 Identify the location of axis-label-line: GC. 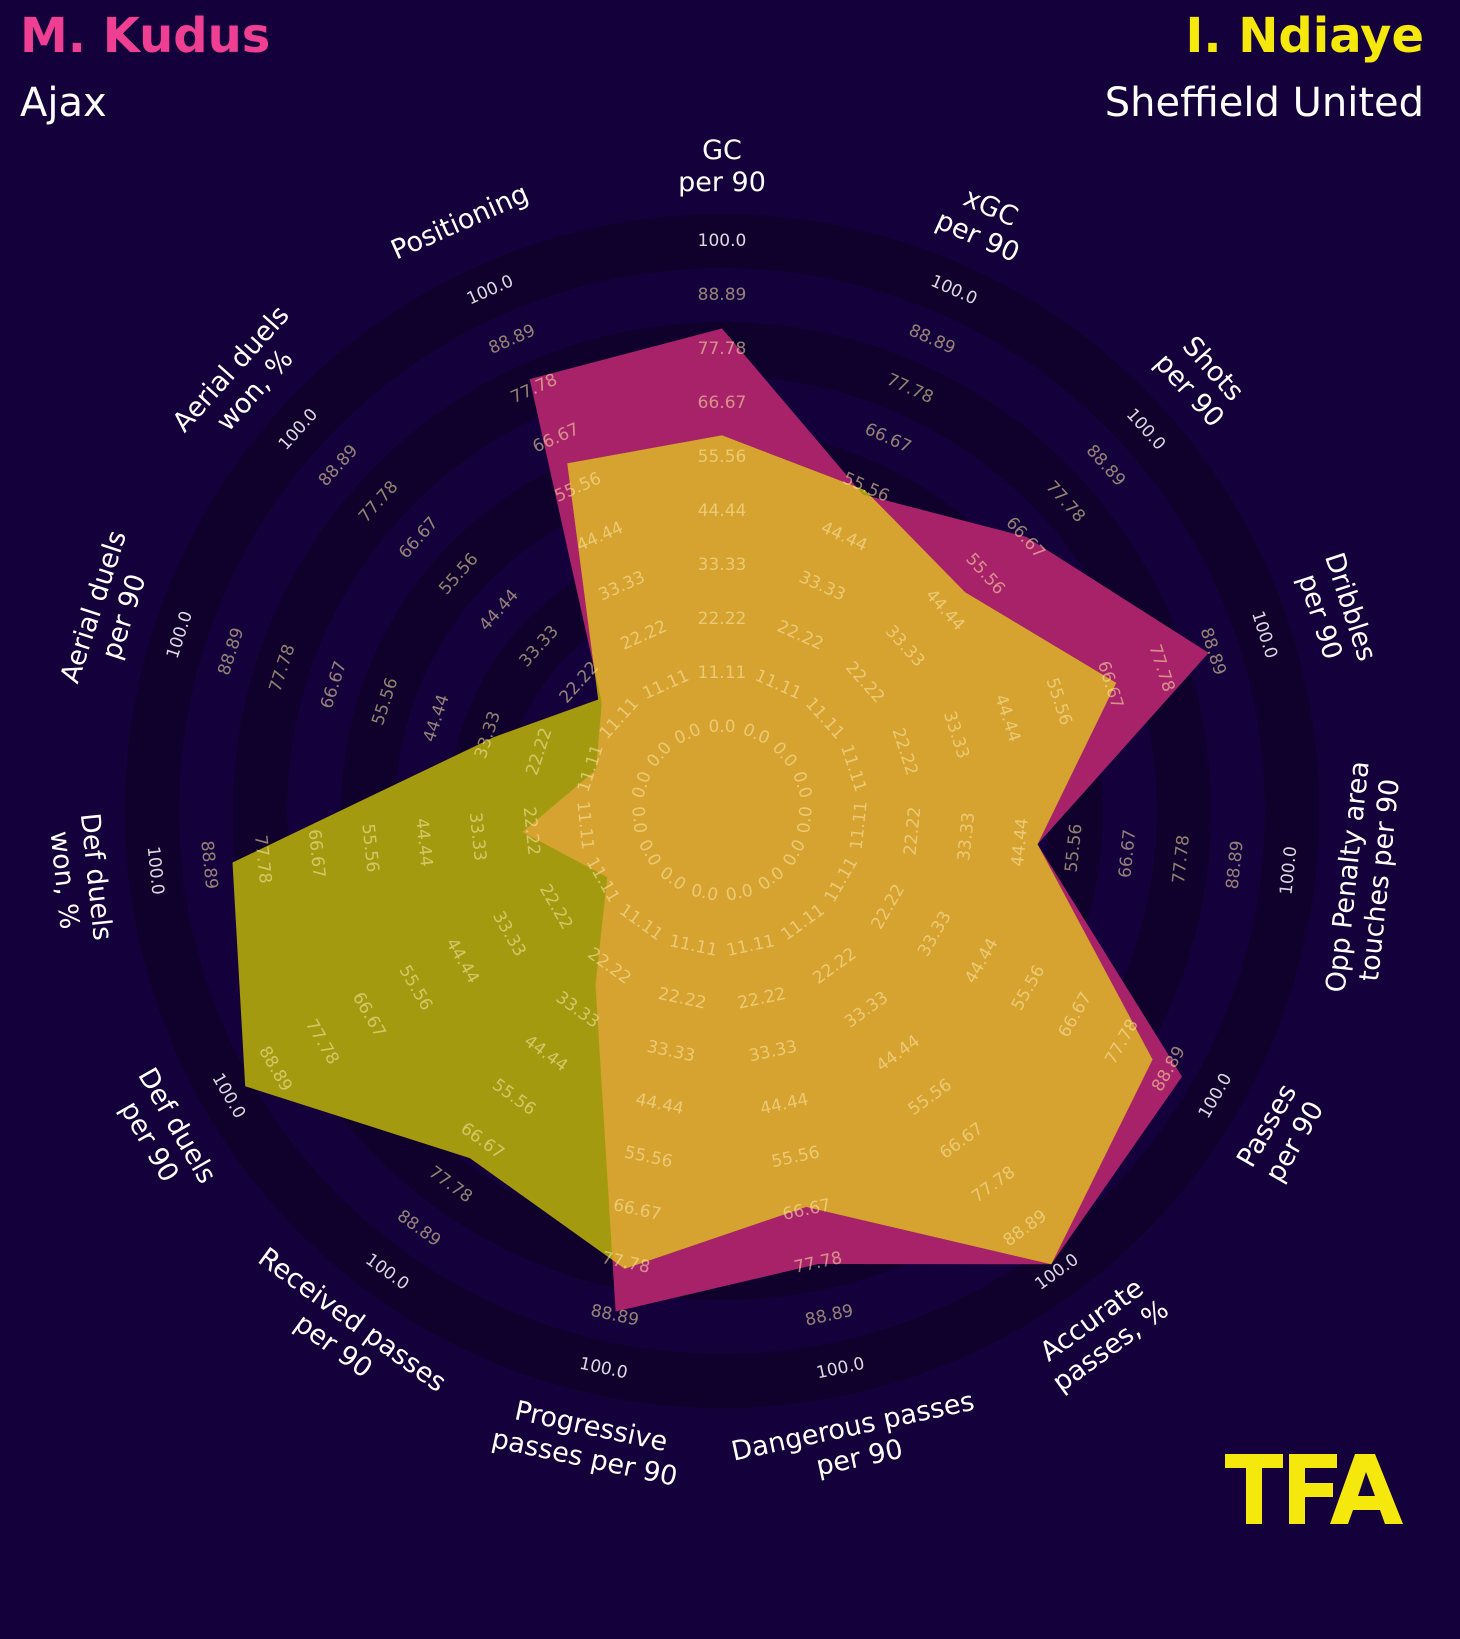
(722, 150).